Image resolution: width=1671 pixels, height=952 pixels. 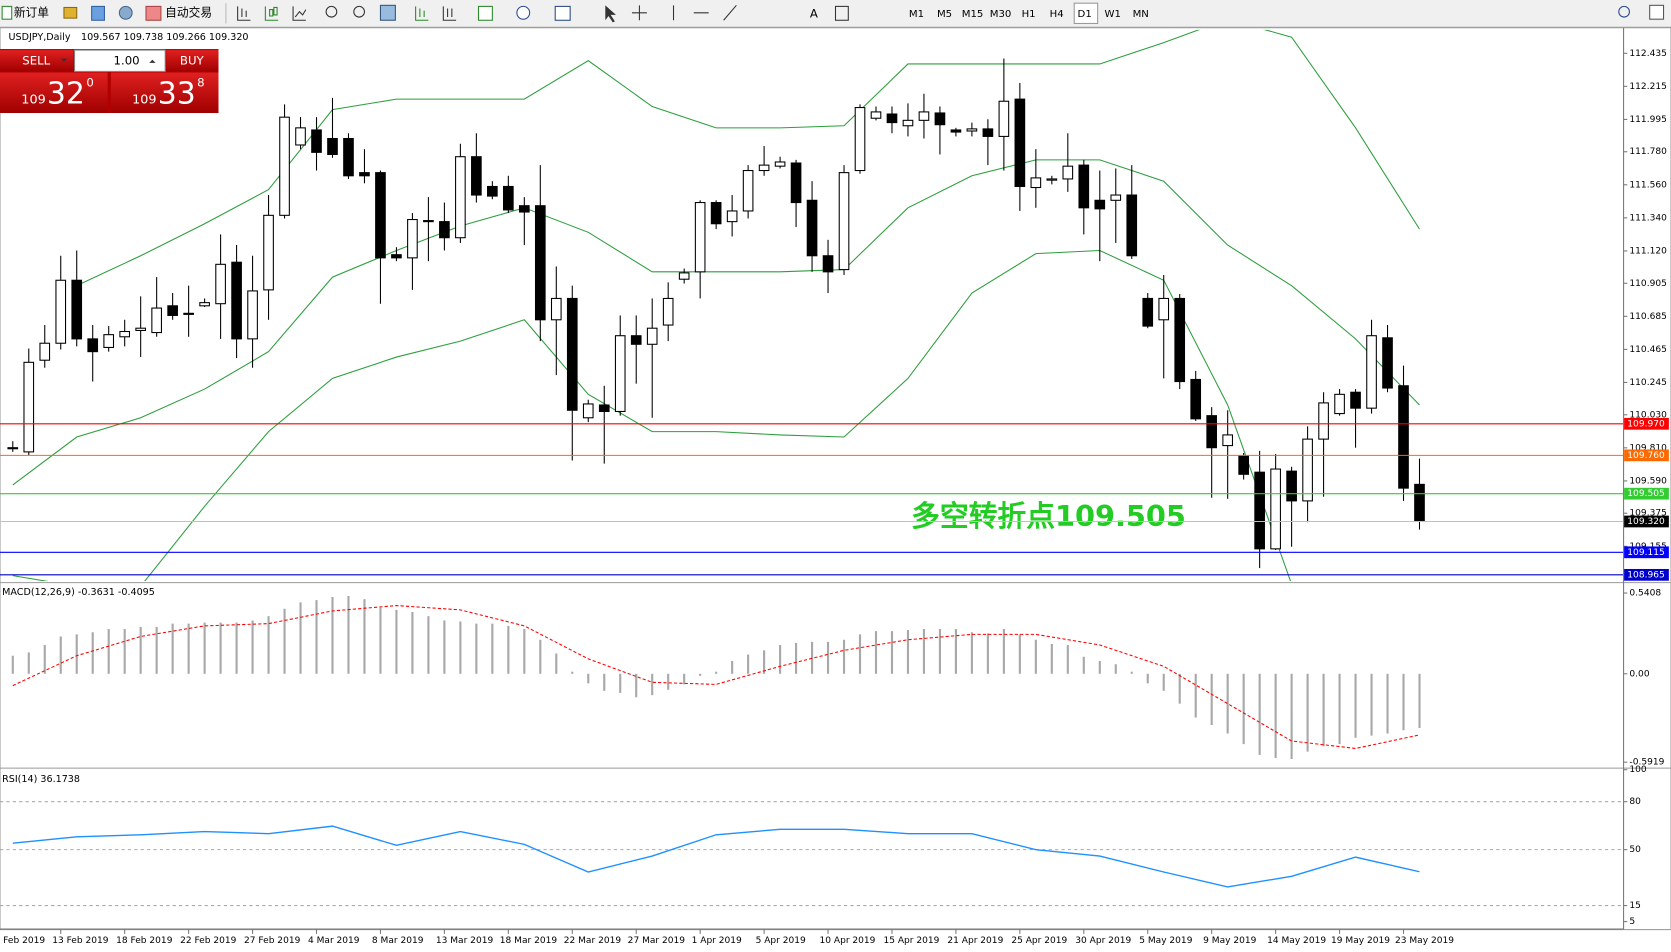 What do you see at coordinates (1645, 494) in the screenshot?
I see `level-label: 109.505` at bounding box center [1645, 494].